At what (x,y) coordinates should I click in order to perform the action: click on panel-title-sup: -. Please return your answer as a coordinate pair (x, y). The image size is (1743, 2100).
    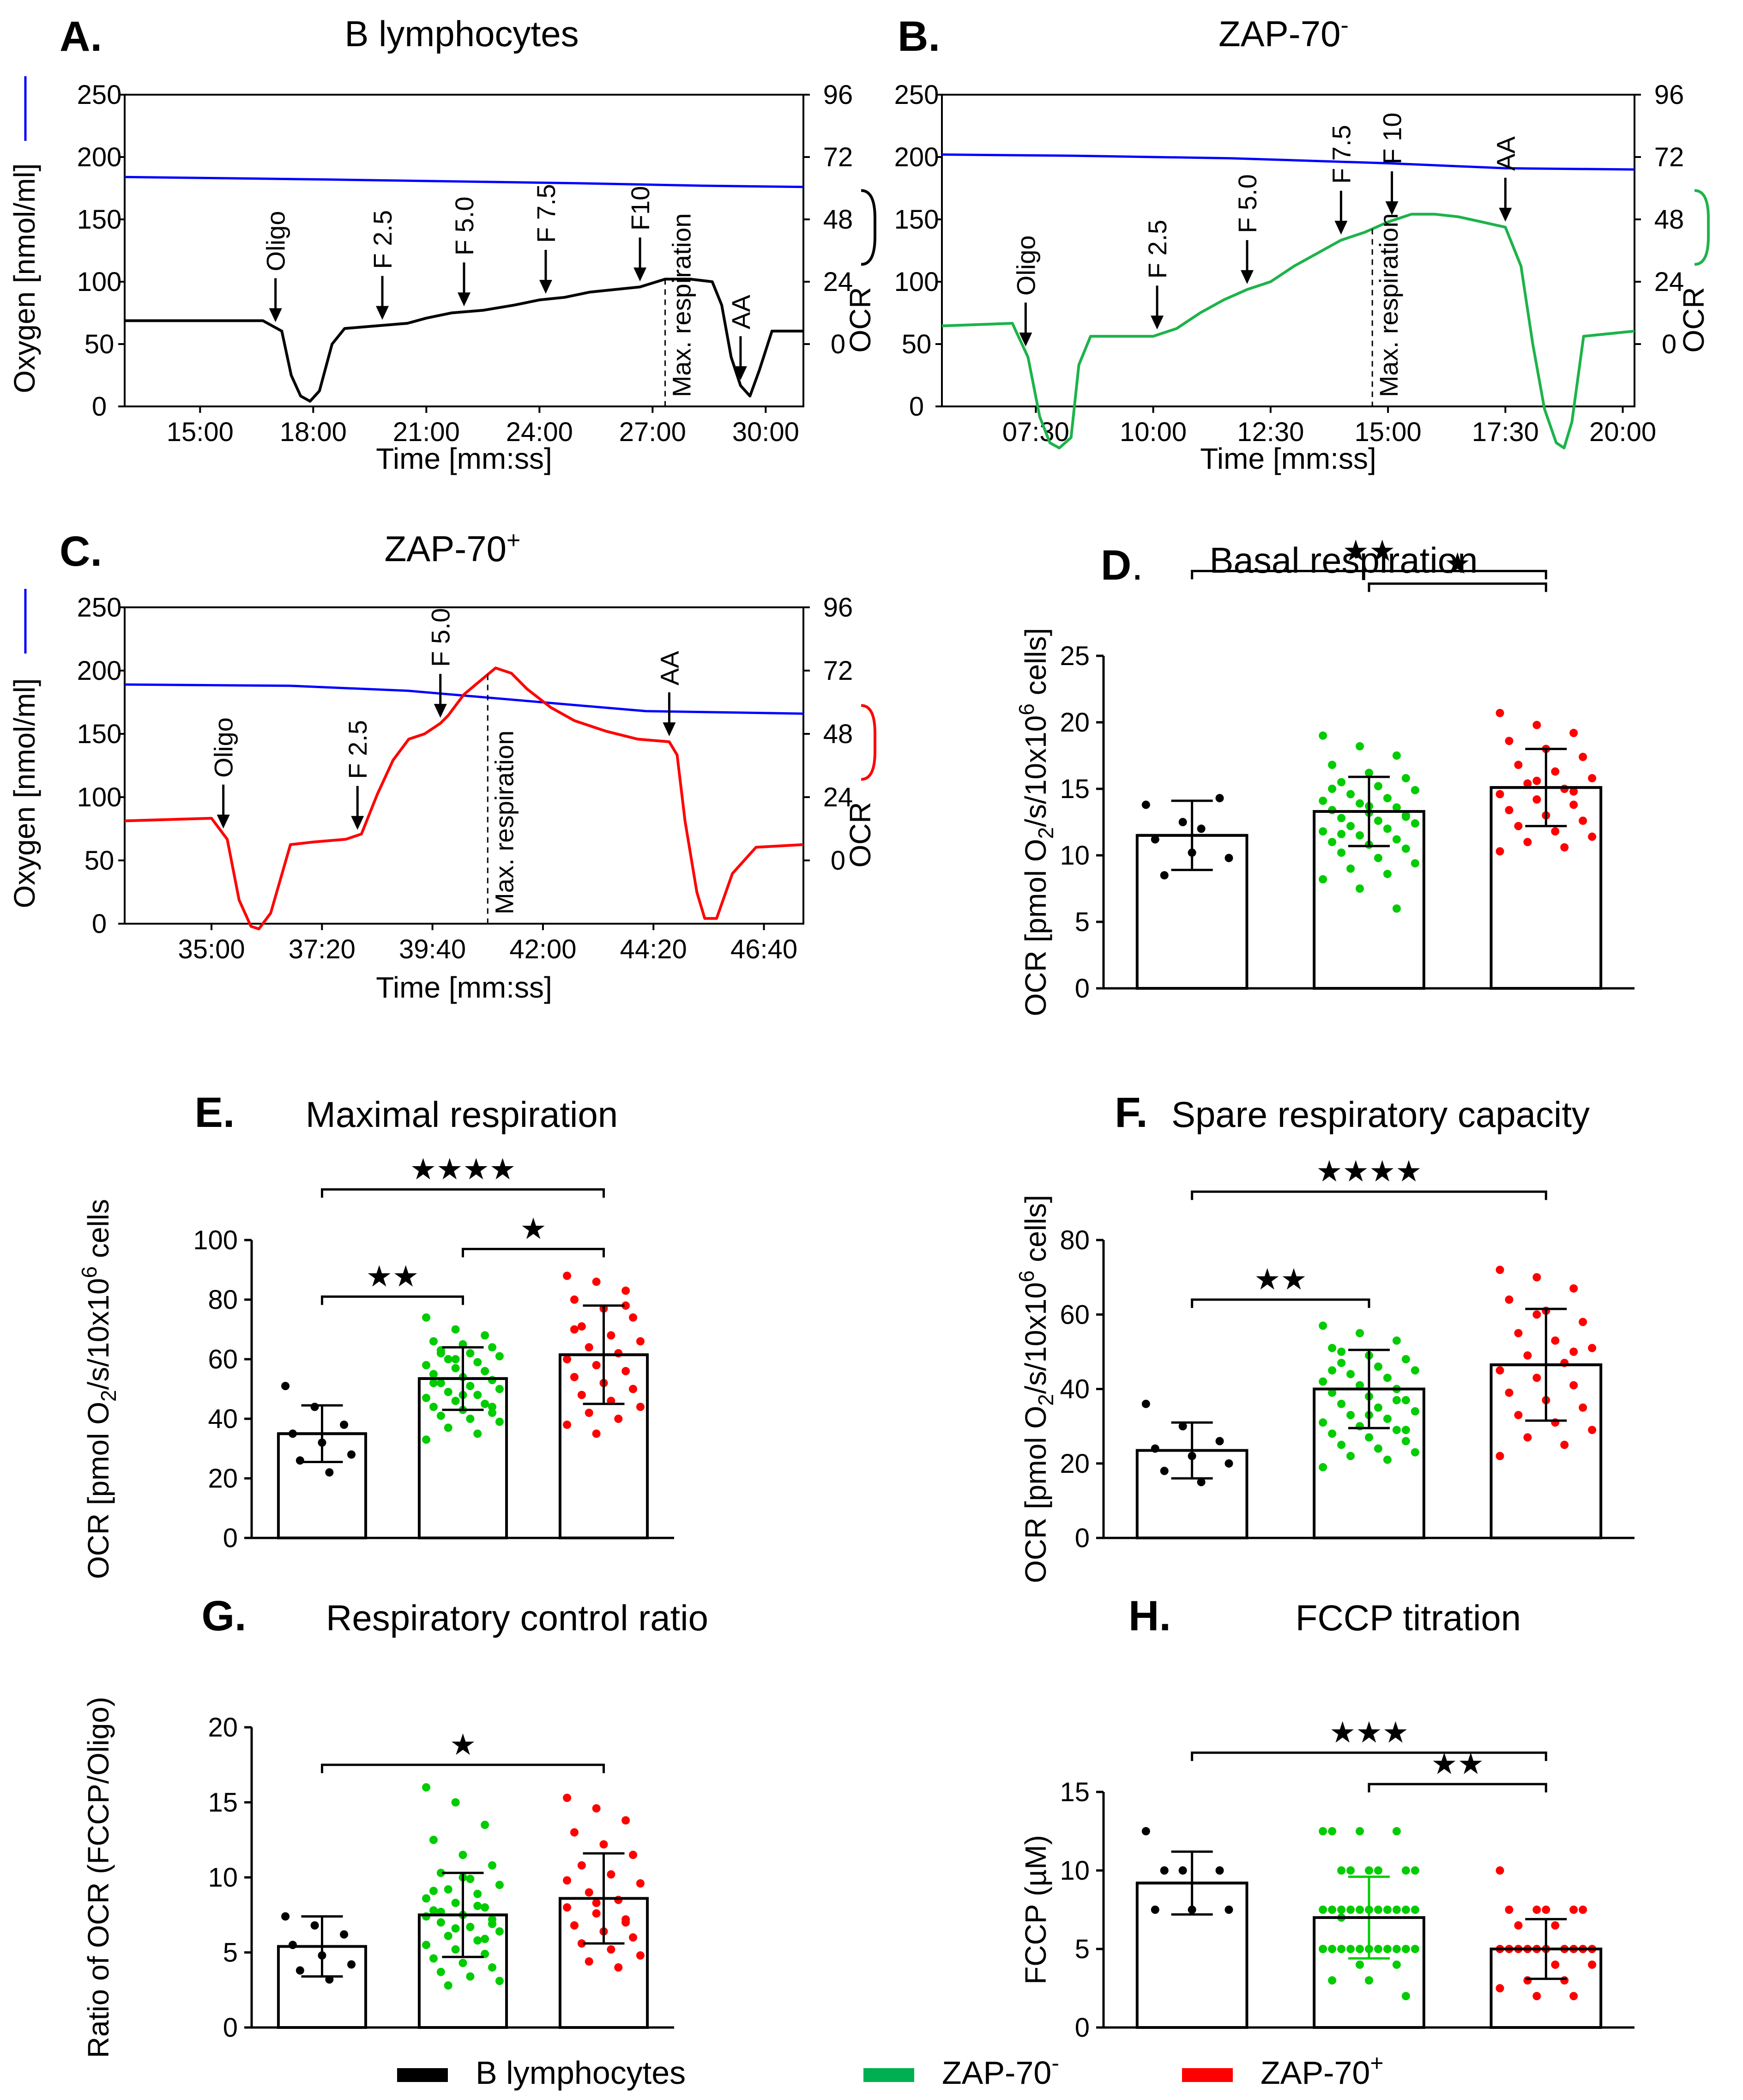
    Looking at the image, I should click on (1345, 25).